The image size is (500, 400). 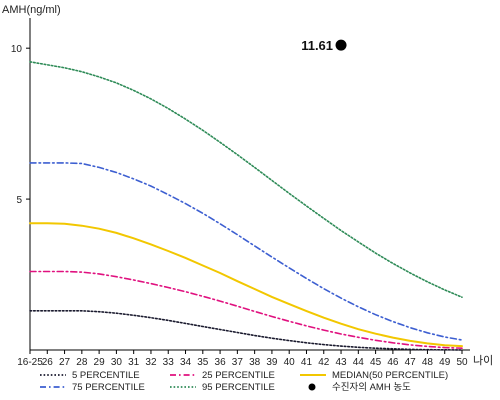 I want to click on legend-label: 95 PERCENTILE, so click(x=238, y=387).